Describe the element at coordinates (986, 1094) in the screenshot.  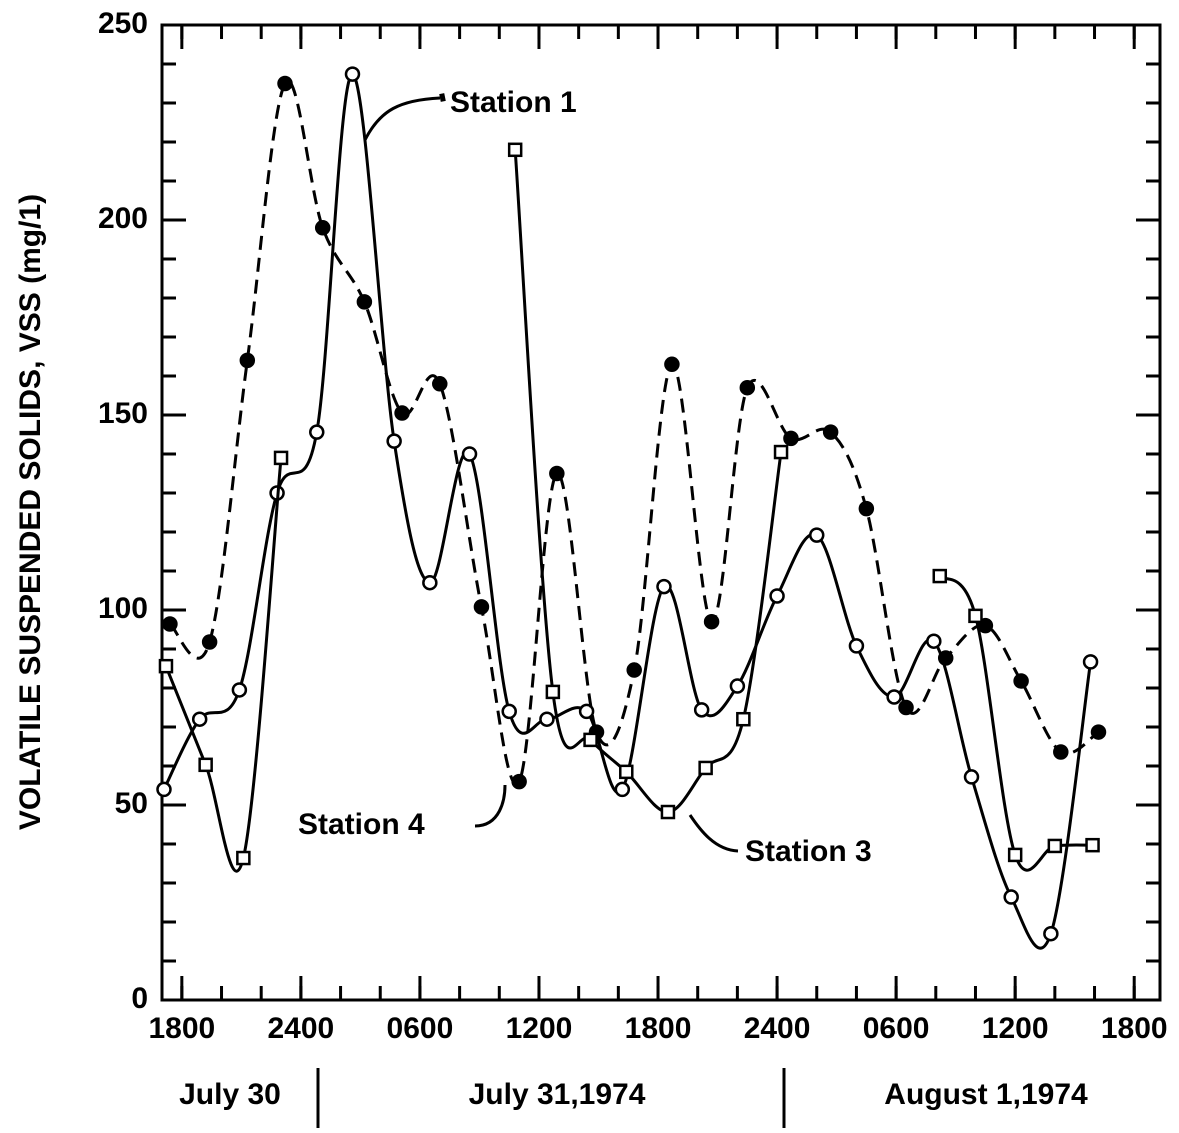
I see `date-label: August 1,1974` at that location.